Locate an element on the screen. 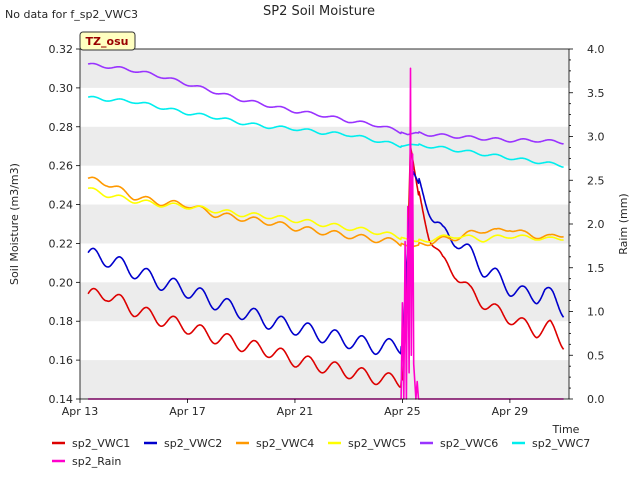 This screenshot has width=640, height=480. site-badge-label: TZ_osu is located at coordinates (107, 41).